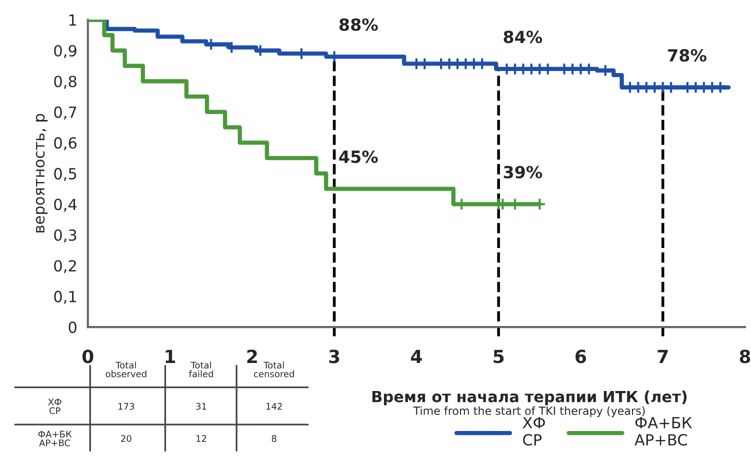 Image resolution: width=751 pixels, height=460 pixels. What do you see at coordinates (72, 328) in the screenshot?
I see `y-tick-label: 0` at bounding box center [72, 328].